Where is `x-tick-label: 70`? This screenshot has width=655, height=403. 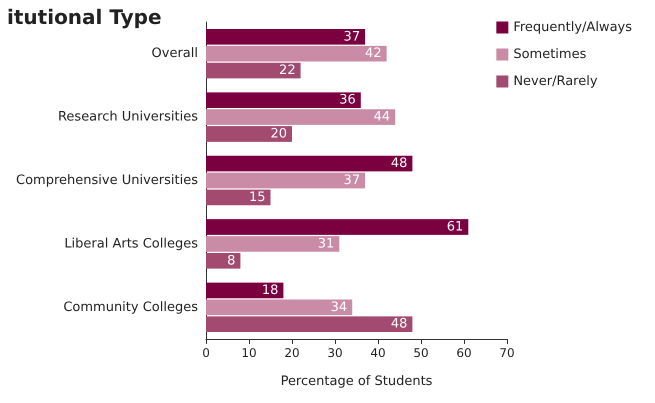 x-tick-label: 70 is located at coordinates (507, 353).